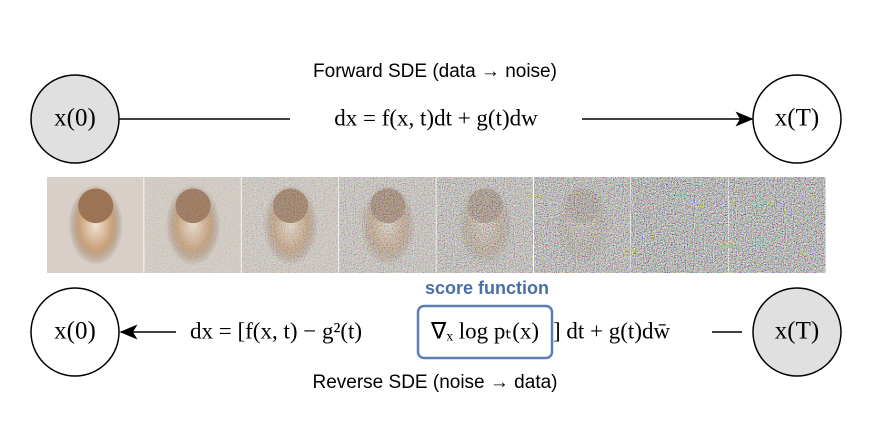  I want to click on reverse-title: Reverse SDE (noise → data), so click(435, 382).